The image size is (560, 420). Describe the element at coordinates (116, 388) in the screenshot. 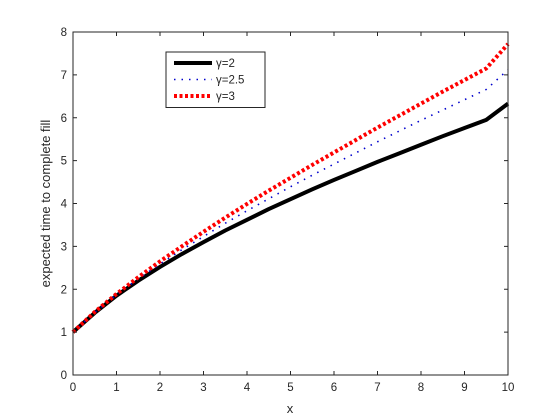

I see `x-tick-label: 1` at that location.